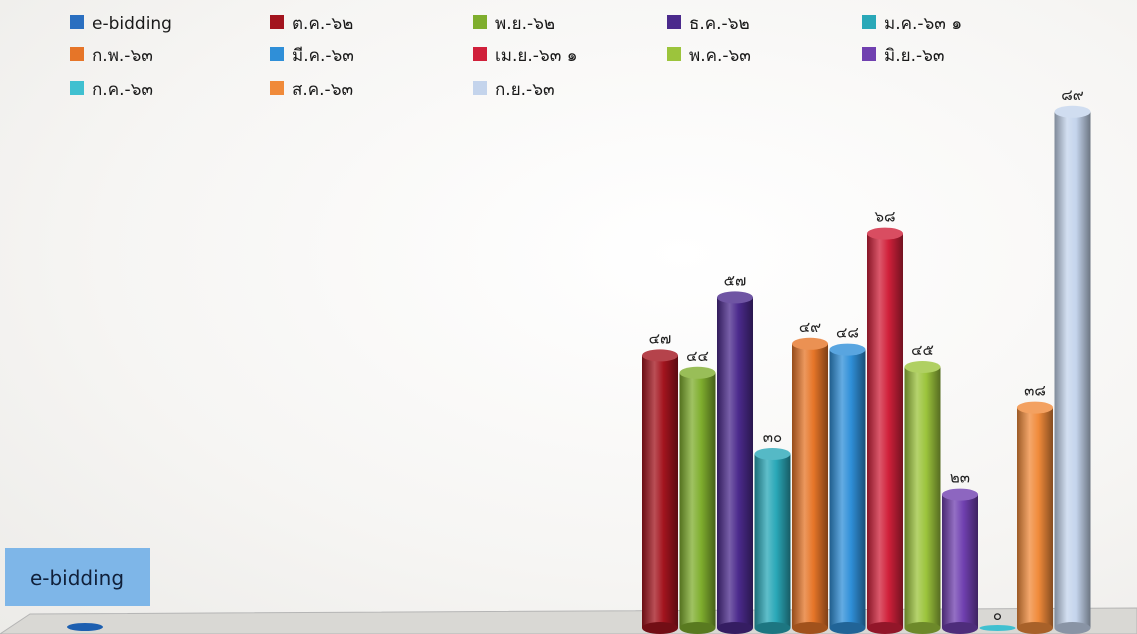  I want to click on legend-label: e-bidding, so click(132, 24).